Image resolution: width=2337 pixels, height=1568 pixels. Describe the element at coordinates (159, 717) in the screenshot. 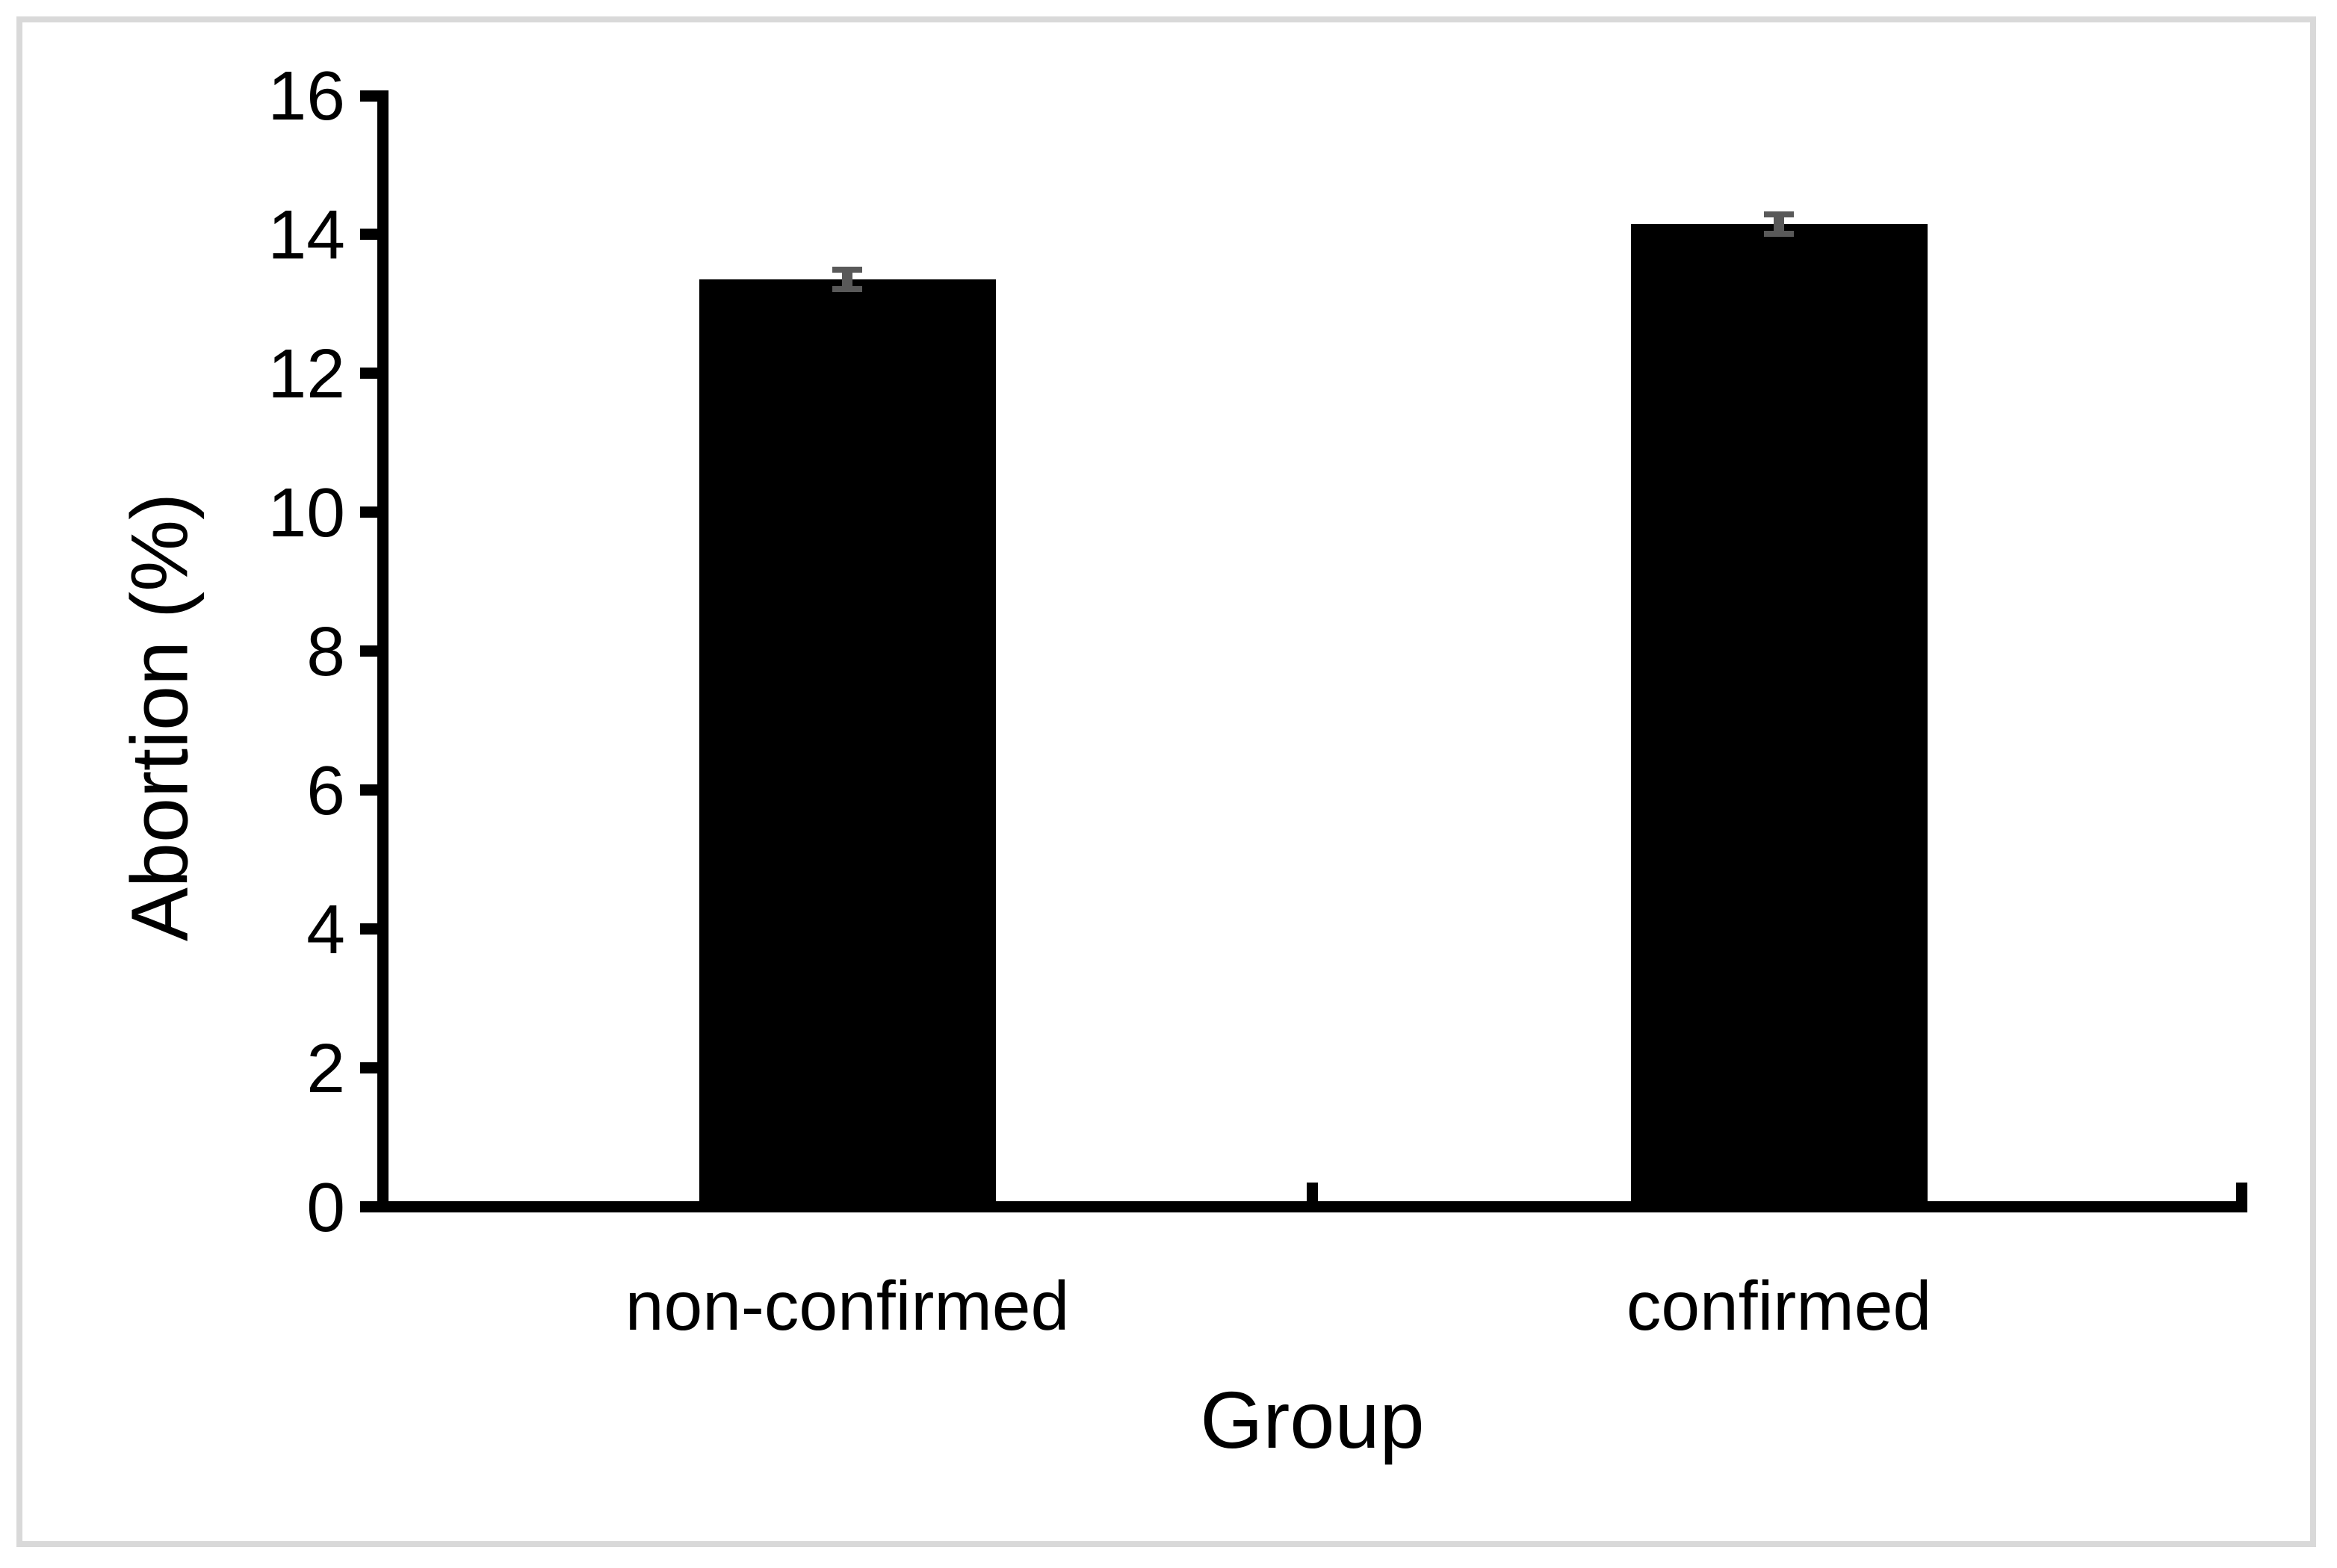

I see `y-axis-title: Abortion (%)` at that location.